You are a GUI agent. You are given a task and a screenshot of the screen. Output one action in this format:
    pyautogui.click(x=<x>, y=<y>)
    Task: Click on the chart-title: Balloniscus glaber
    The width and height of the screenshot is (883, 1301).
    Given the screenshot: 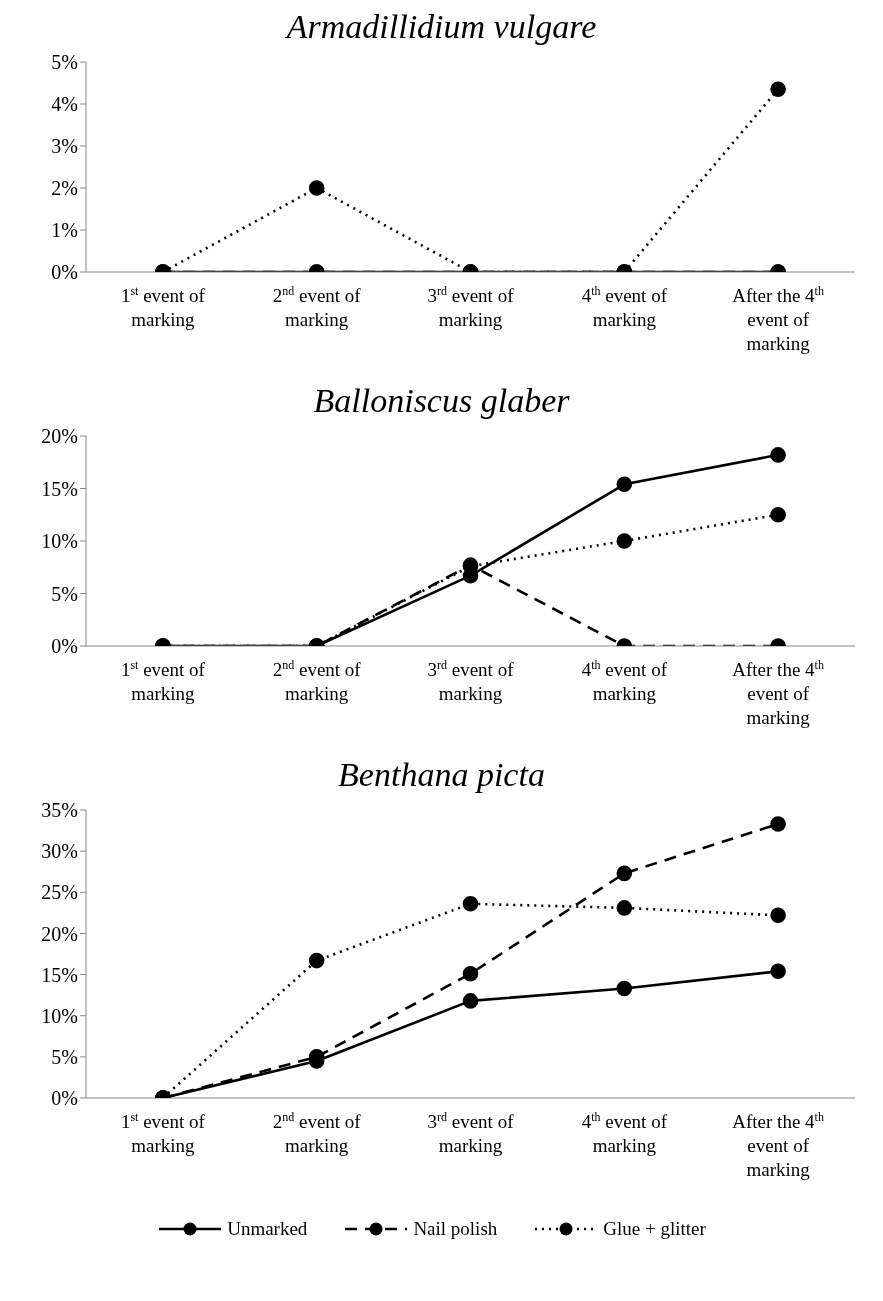 What is the action you would take?
    pyautogui.click(x=441, y=401)
    